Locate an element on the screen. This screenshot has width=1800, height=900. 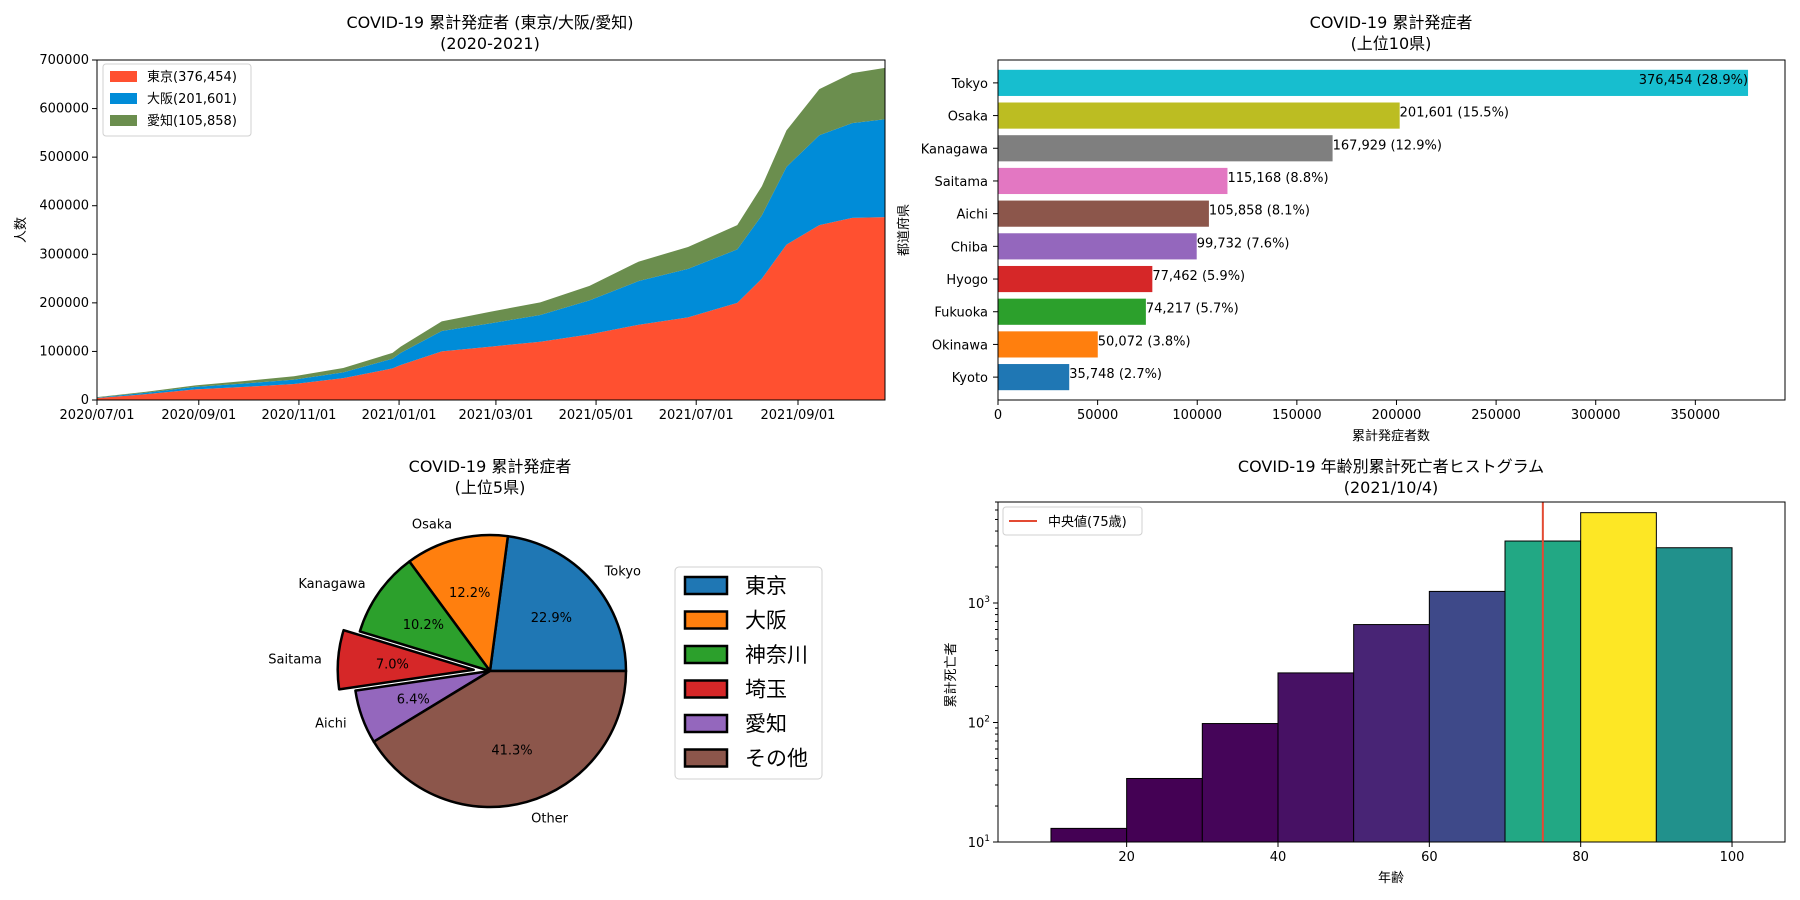
barh-ytick-label: Kanagawa is located at coordinates (954, 149).